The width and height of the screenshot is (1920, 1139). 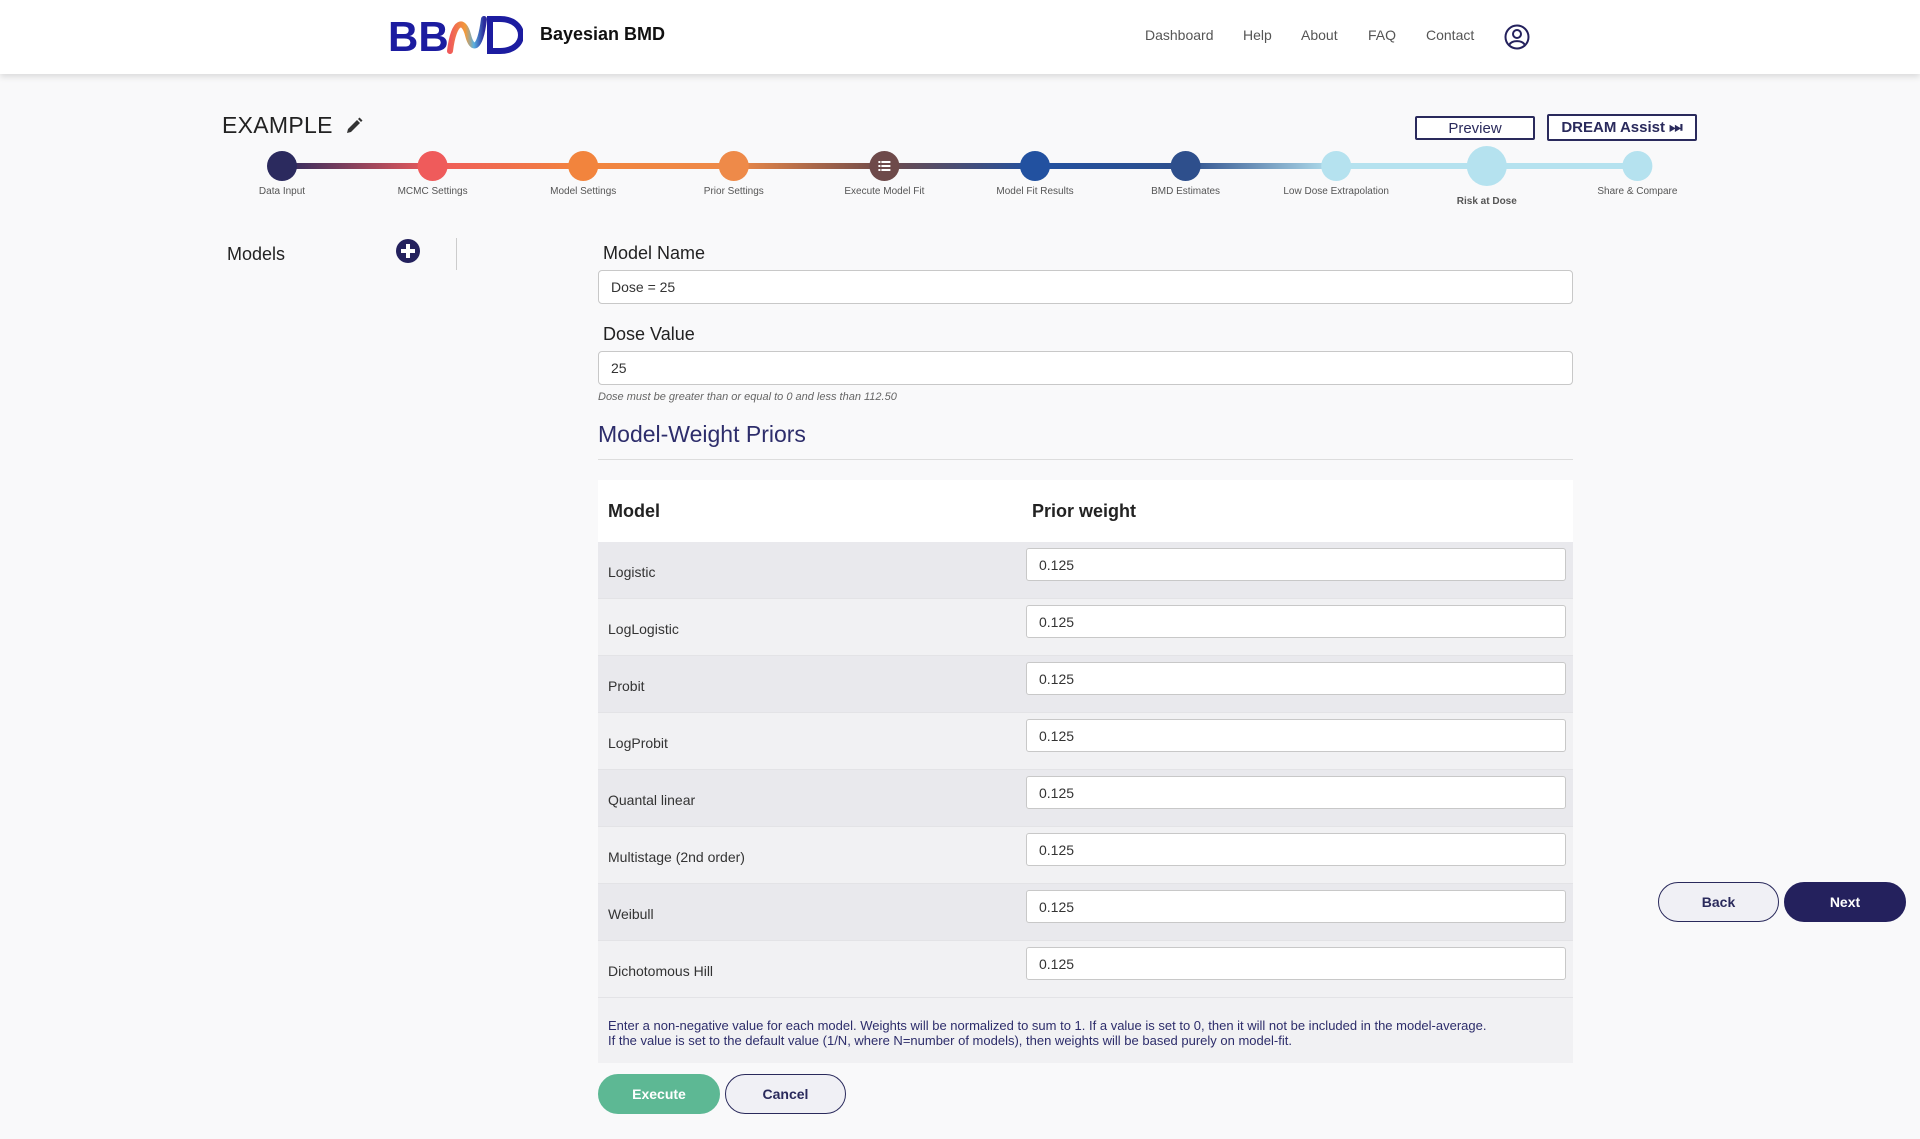 What do you see at coordinates (631, 914) in the screenshot?
I see `model-name-cell: Weibull` at bounding box center [631, 914].